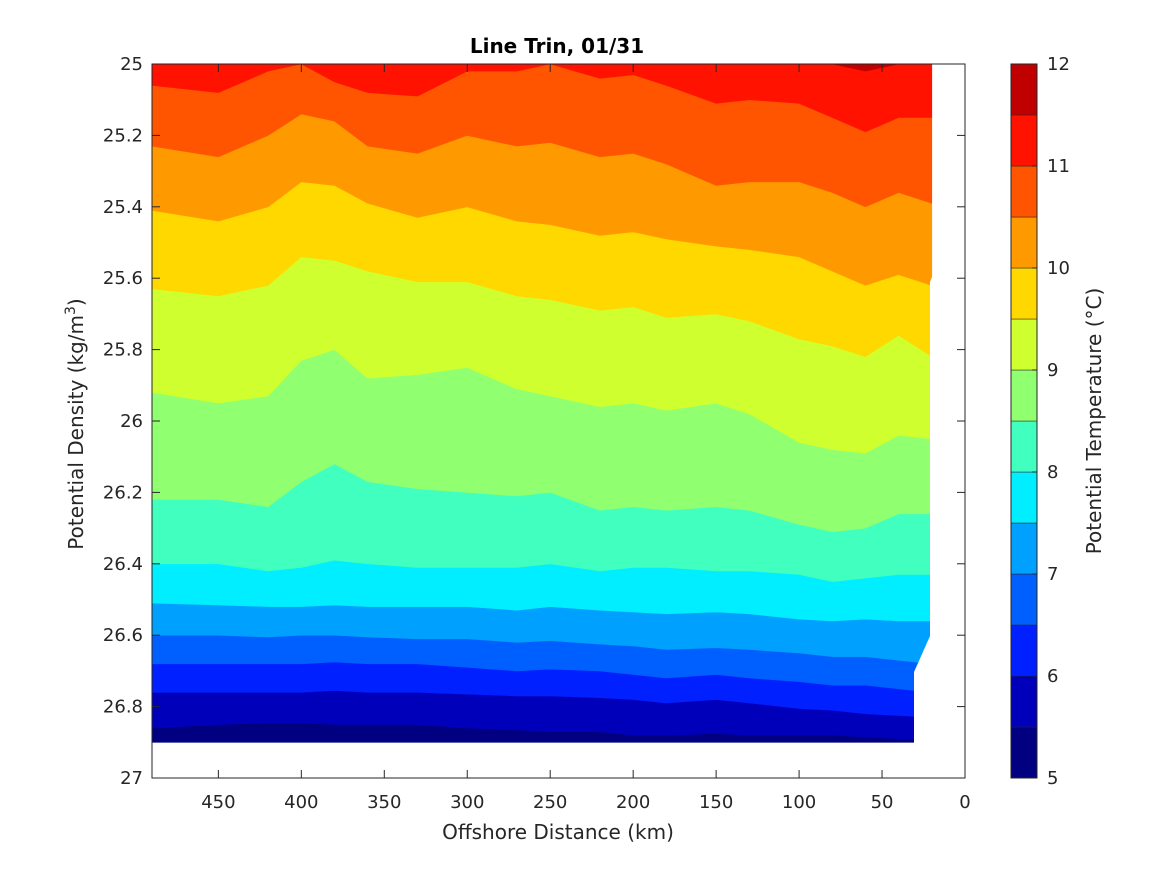  What do you see at coordinates (123, 207) in the screenshot?
I see `y-tick-label: 25.4` at bounding box center [123, 207].